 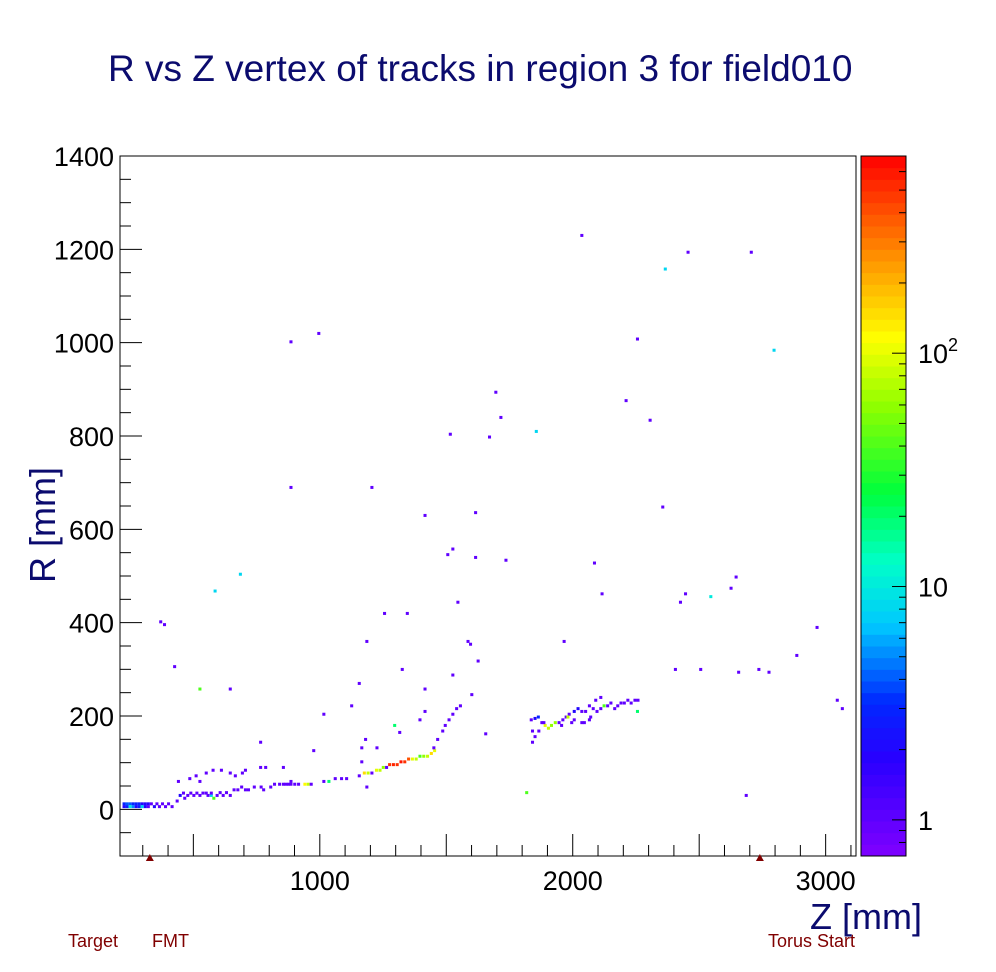 What do you see at coordinates (925, 821) in the screenshot?
I see `colorbar-tick-label: 1` at bounding box center [925, 821].